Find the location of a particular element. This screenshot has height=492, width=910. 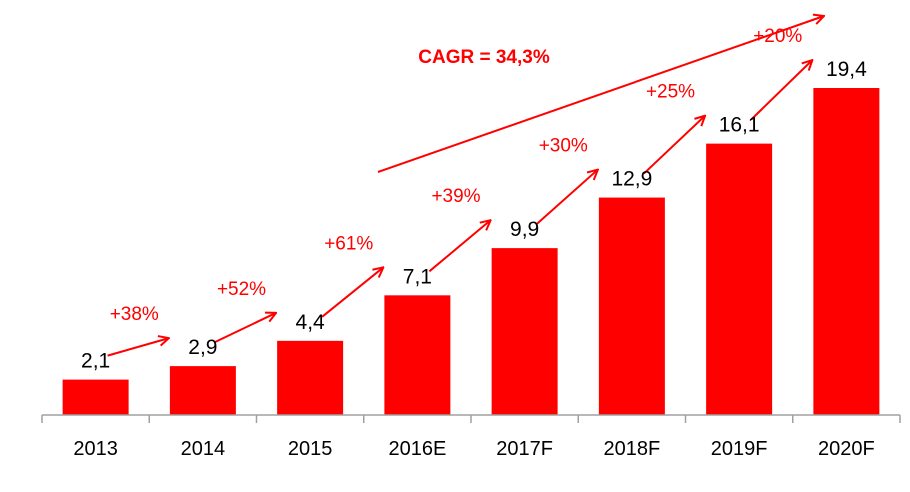

bar-2020f is located at coordinates (846, 251).